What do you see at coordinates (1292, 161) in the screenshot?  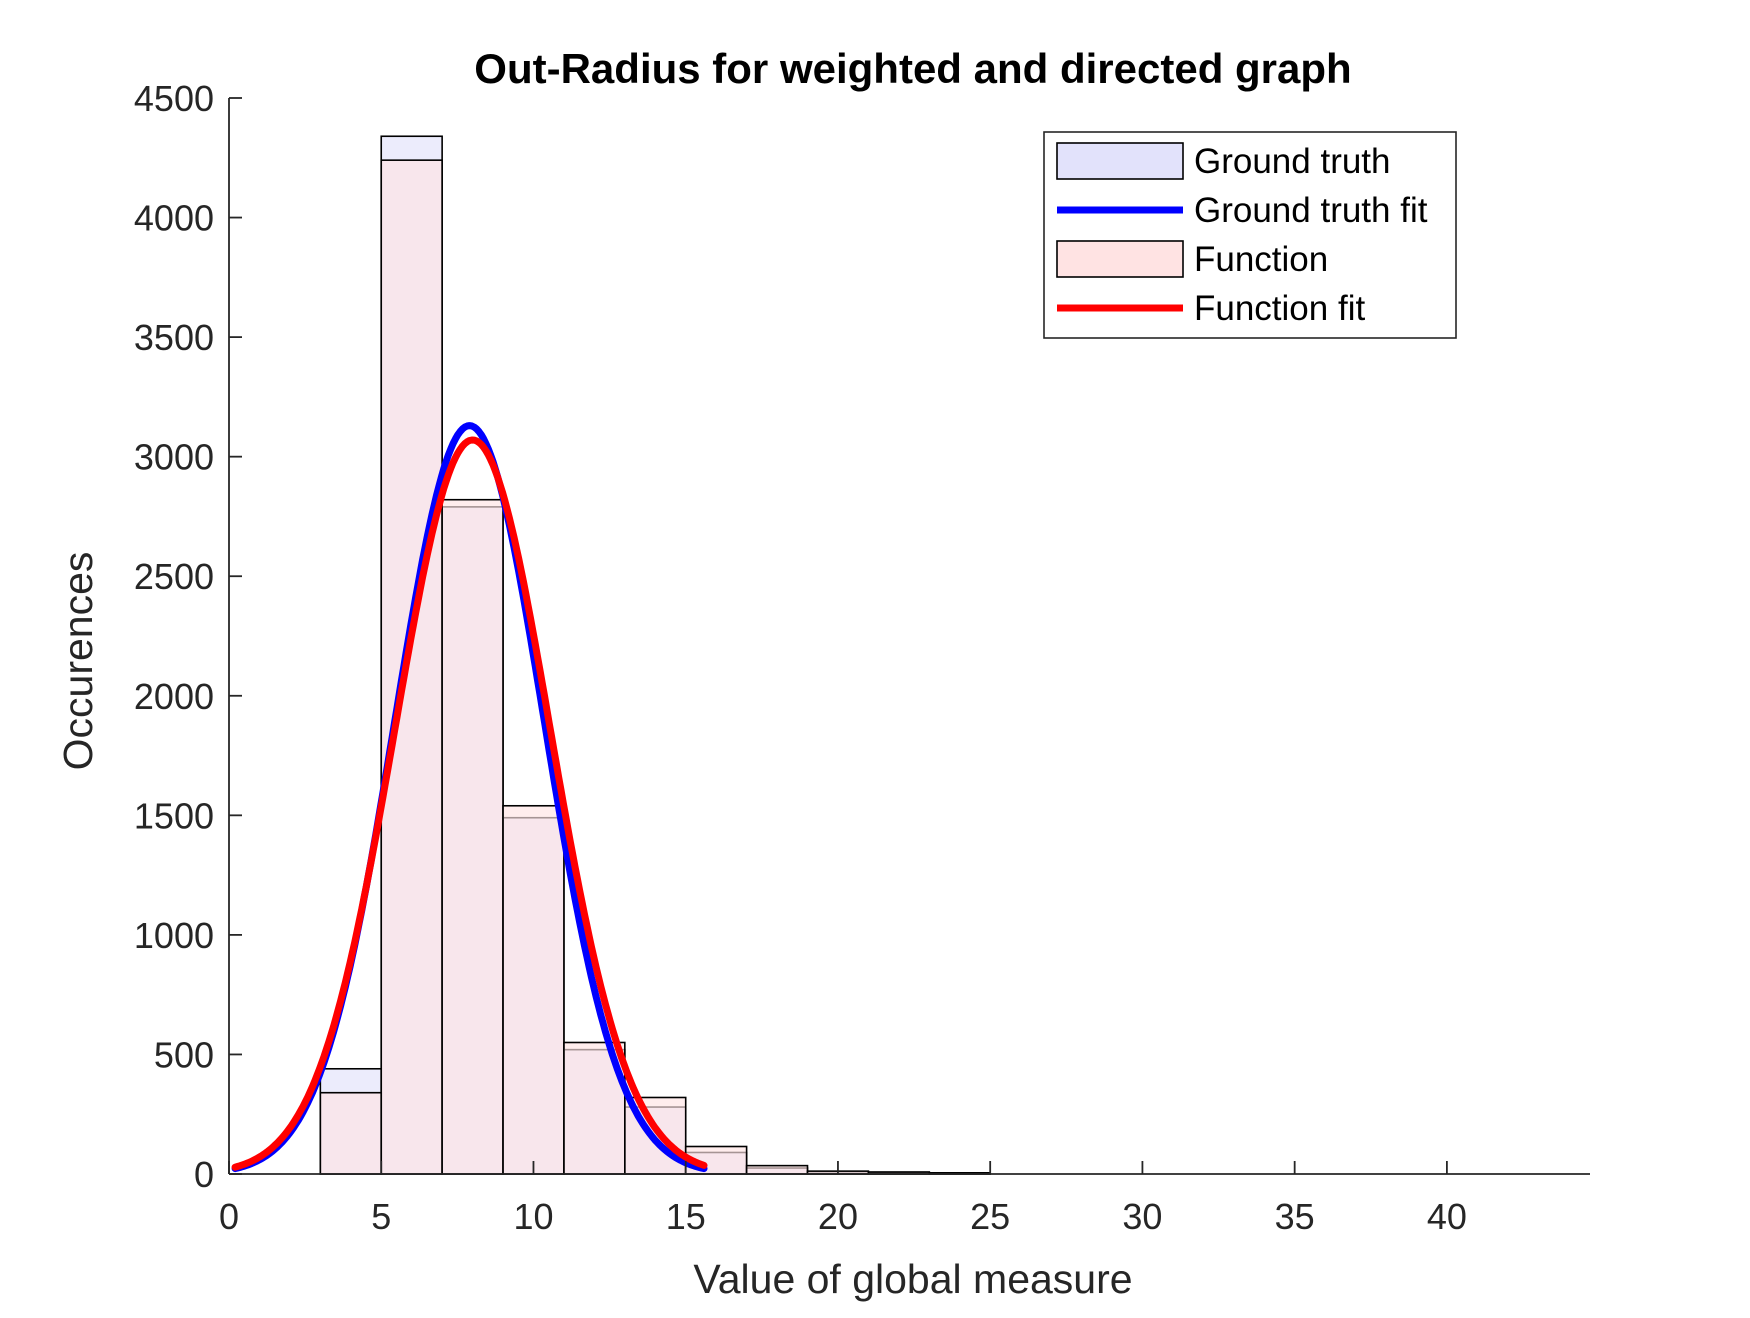 I see `legend-label: Ground truth` at bounding box center [1292, 161].